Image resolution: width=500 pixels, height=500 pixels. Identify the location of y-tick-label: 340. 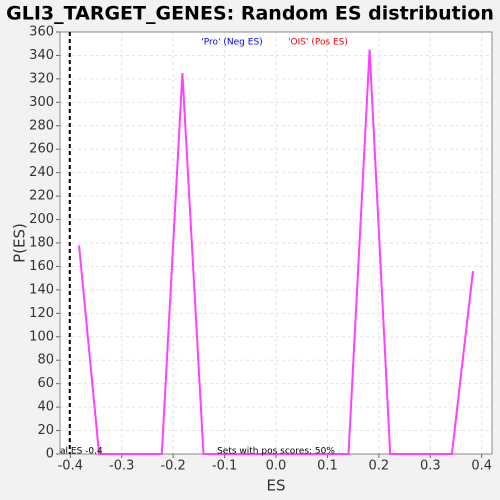
(41, 55).